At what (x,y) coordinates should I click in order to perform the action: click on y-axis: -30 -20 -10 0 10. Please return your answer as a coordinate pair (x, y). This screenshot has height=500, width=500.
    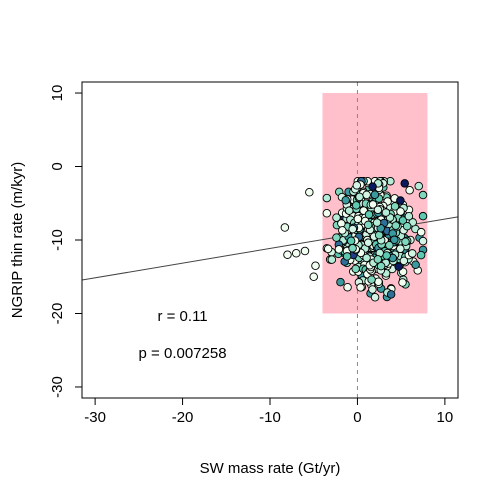
    Looking at the image, I should click on (65, 241).